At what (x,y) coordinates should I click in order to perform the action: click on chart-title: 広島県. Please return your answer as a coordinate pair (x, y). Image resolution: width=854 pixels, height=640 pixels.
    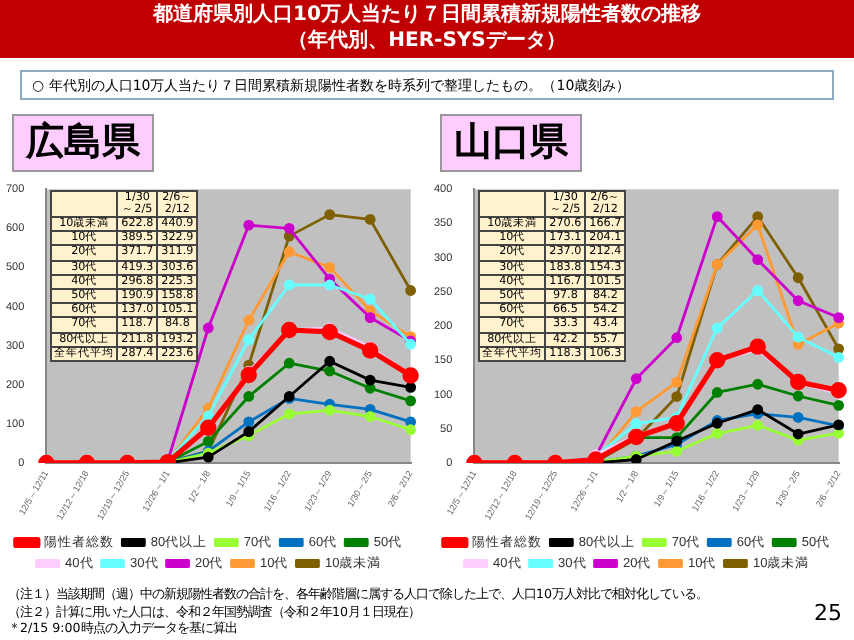
    Looking at the image, I should click on (83, 143).